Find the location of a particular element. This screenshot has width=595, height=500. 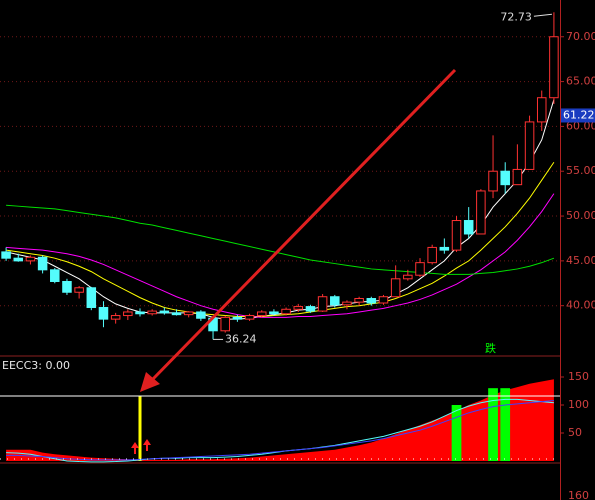

price-tag: 61.22 is located at coordinates (579, 114).